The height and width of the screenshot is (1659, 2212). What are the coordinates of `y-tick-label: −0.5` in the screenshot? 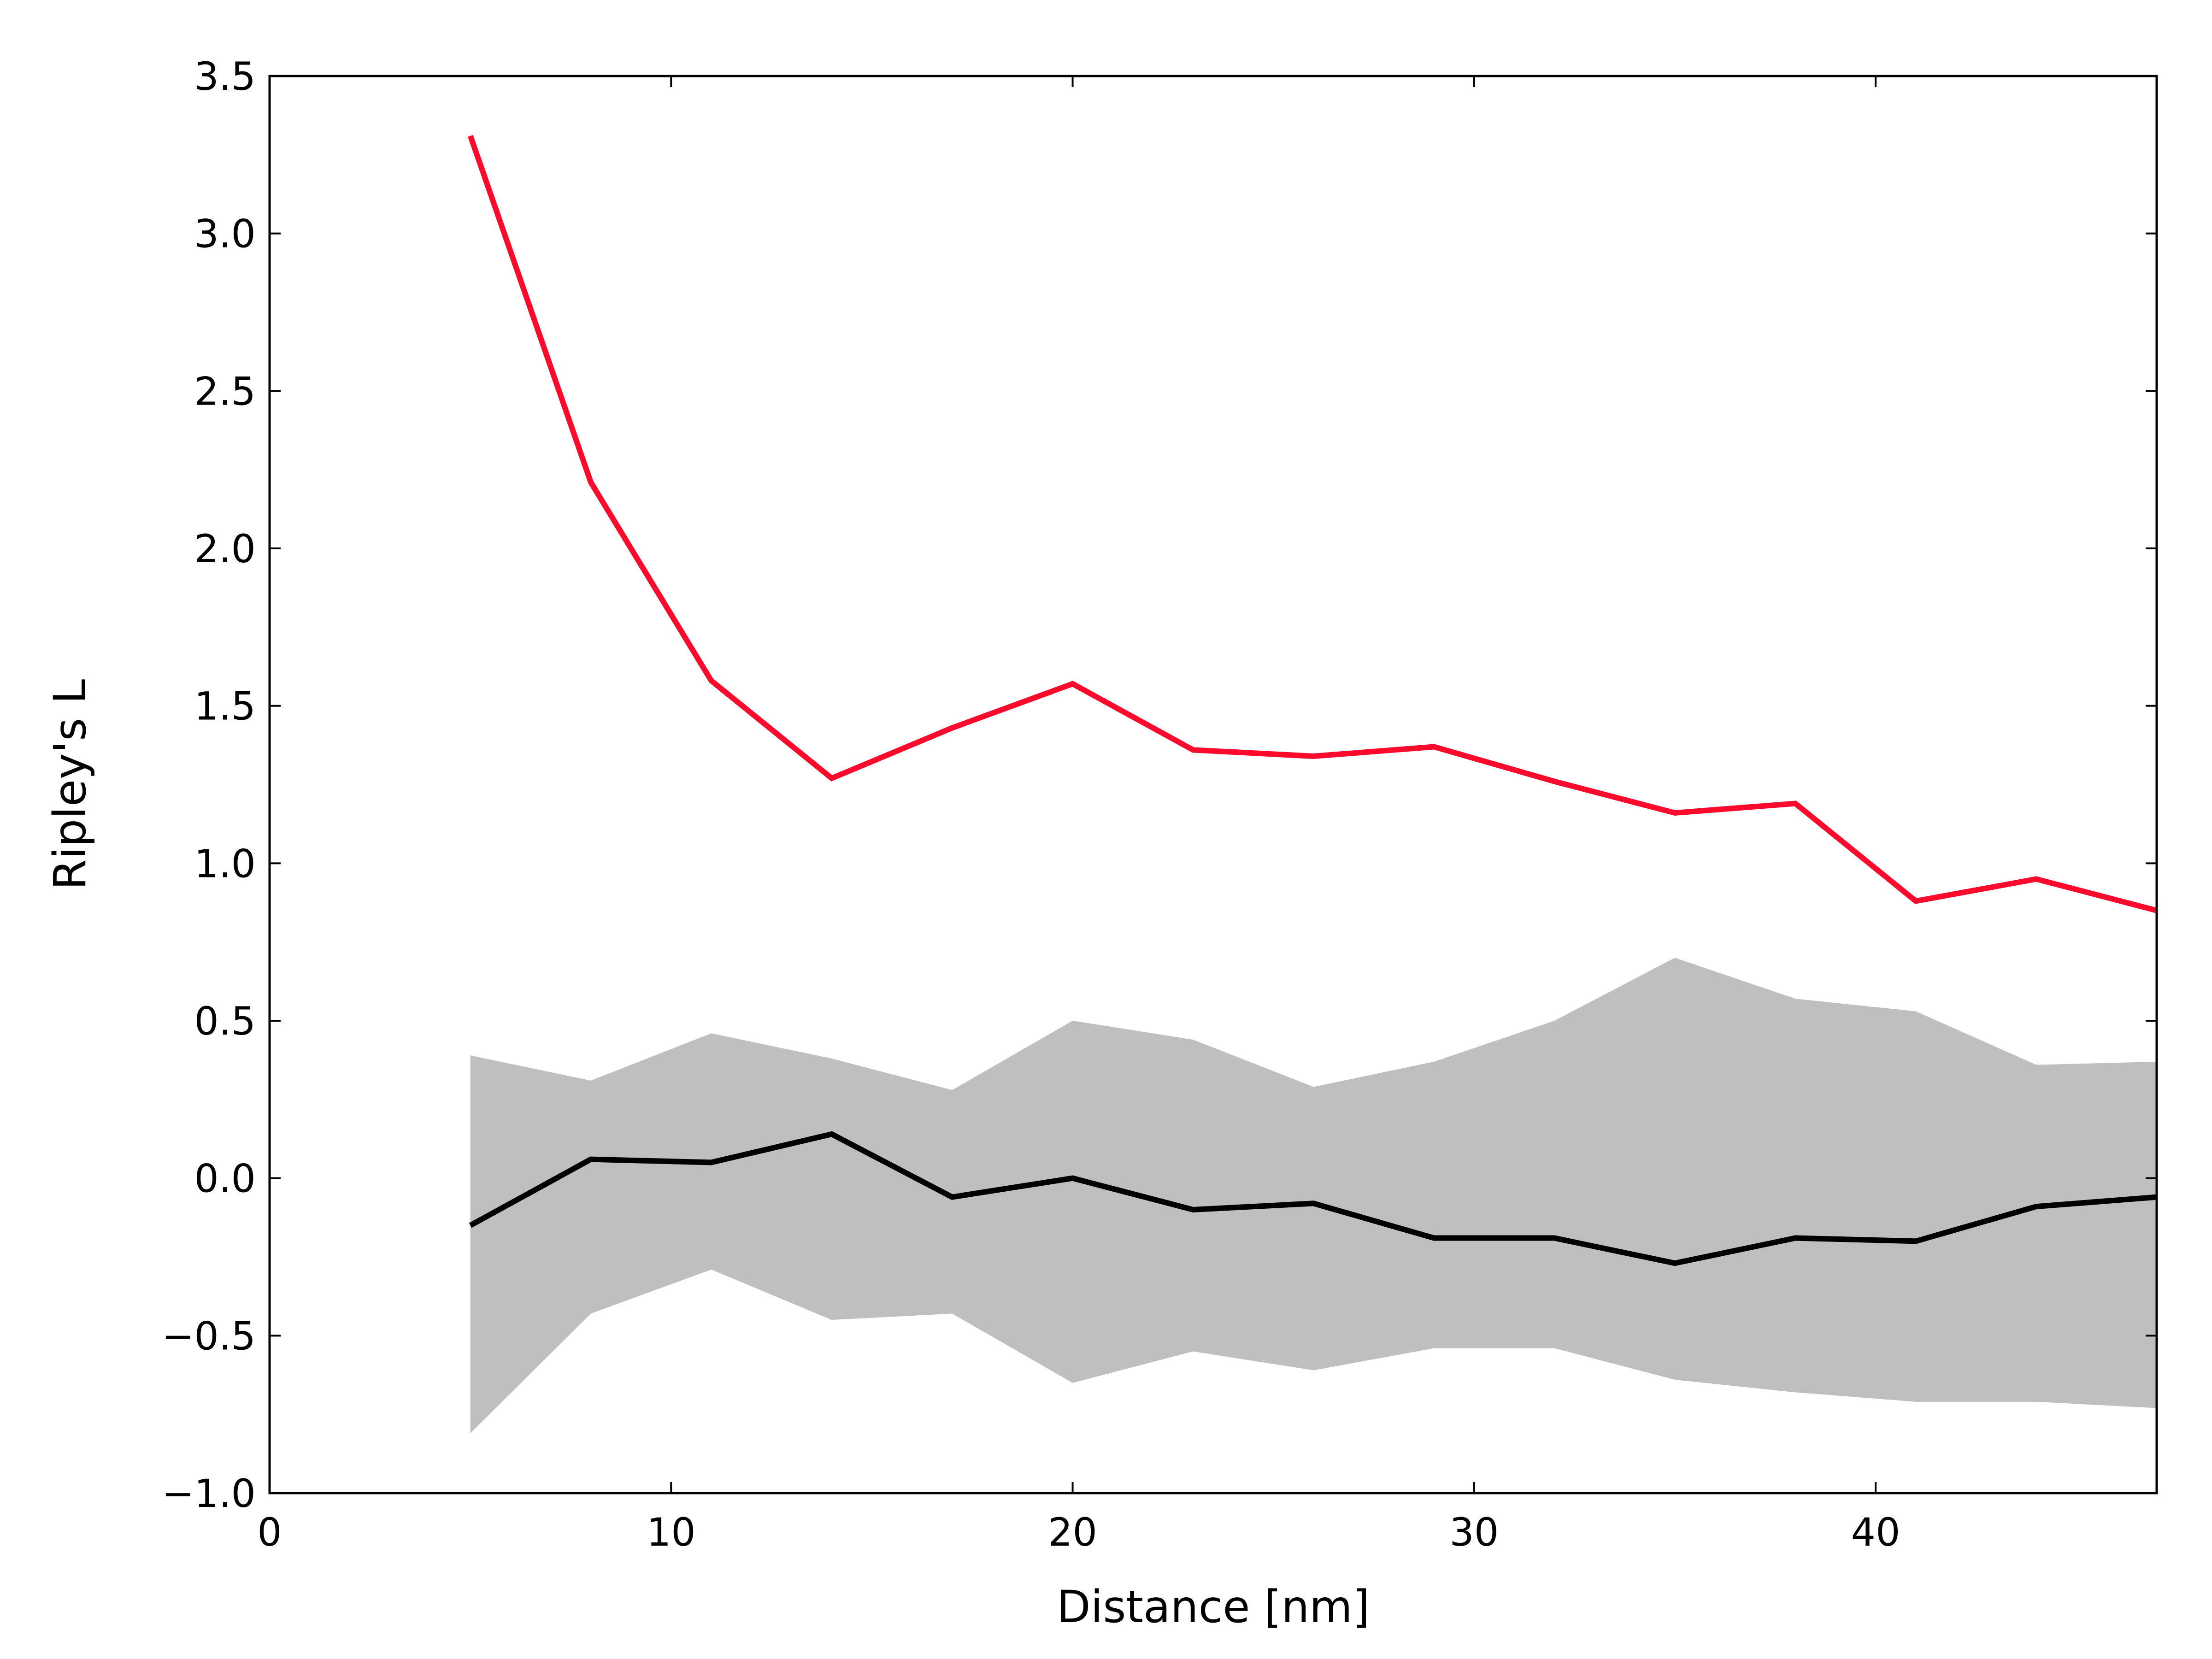 It's located at (209, 1336).